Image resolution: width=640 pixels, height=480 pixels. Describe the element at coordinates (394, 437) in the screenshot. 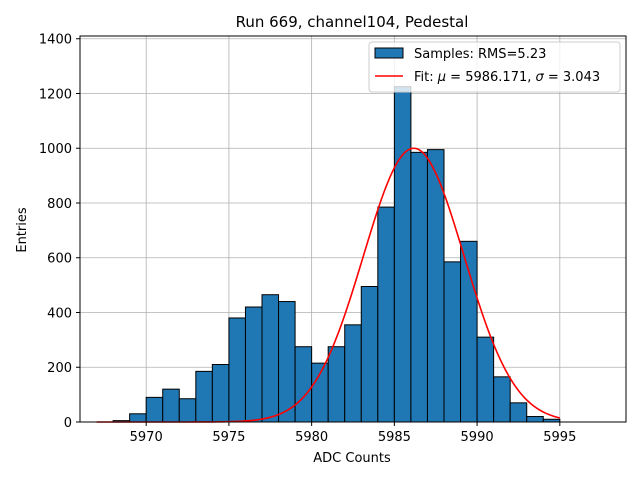

I see `x-tick-label: 5985` at that location.